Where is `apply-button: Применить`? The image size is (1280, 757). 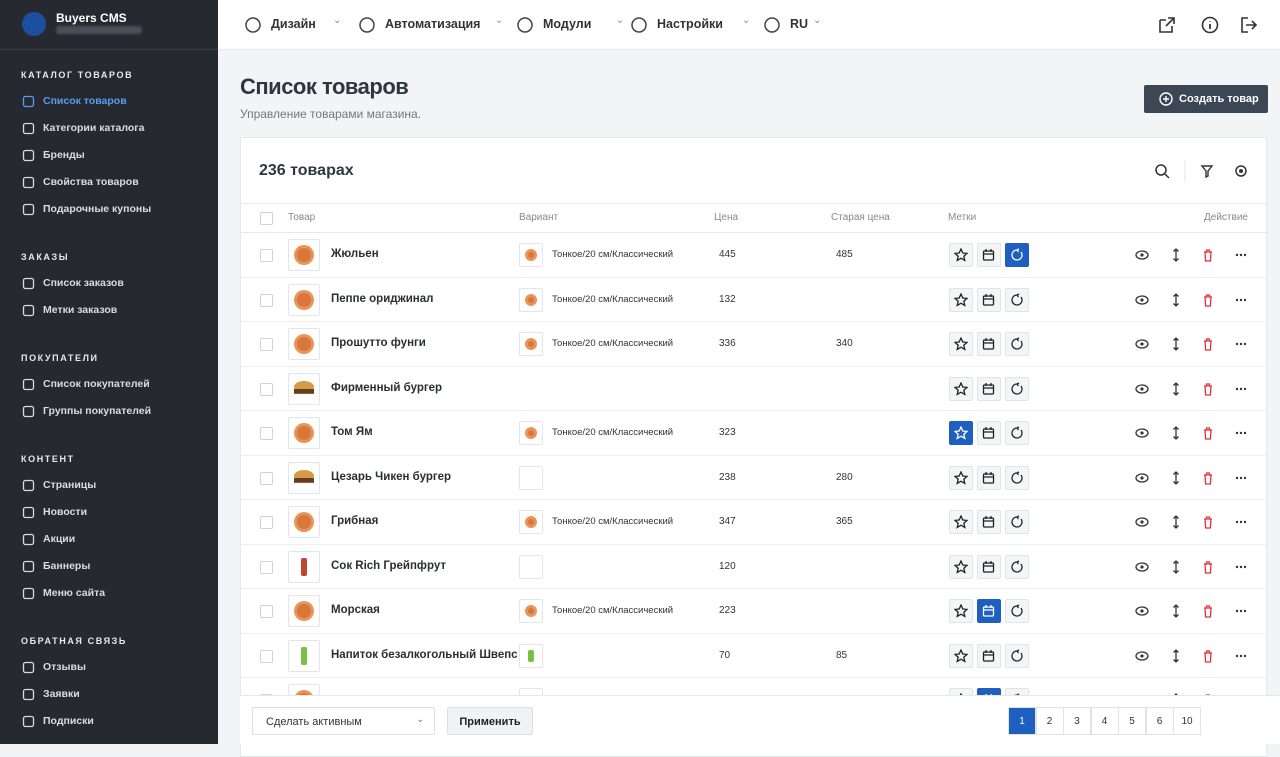
apply-button: Применить is located at coordinates (490, 721).